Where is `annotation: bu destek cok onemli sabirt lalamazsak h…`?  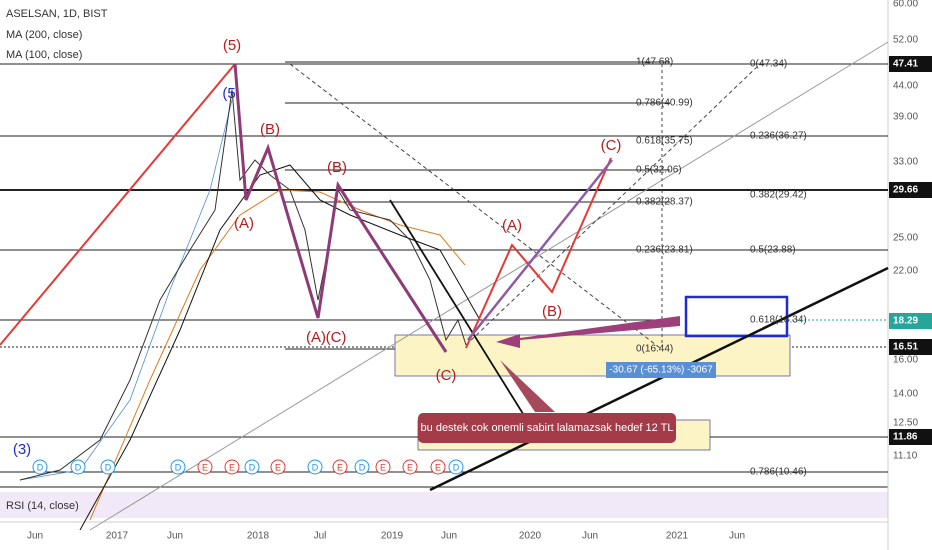 annotation: bu destek cok onemli sabirt lalamazsak h… is located at coordinates (547, 428).